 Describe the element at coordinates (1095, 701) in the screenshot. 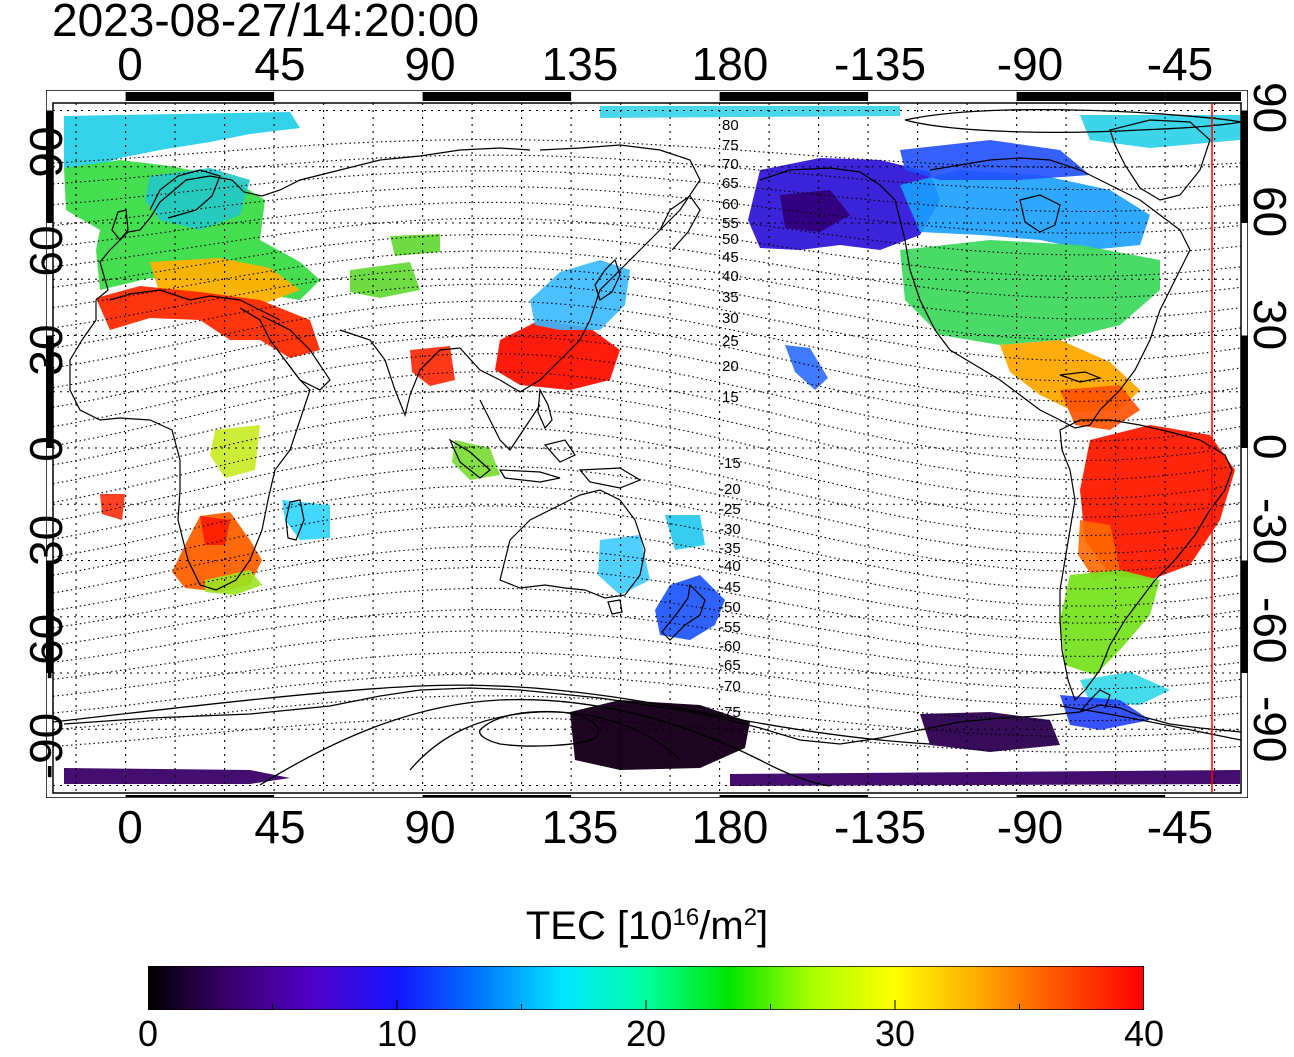

I see `coast-antarctic-peninsula` at that location.